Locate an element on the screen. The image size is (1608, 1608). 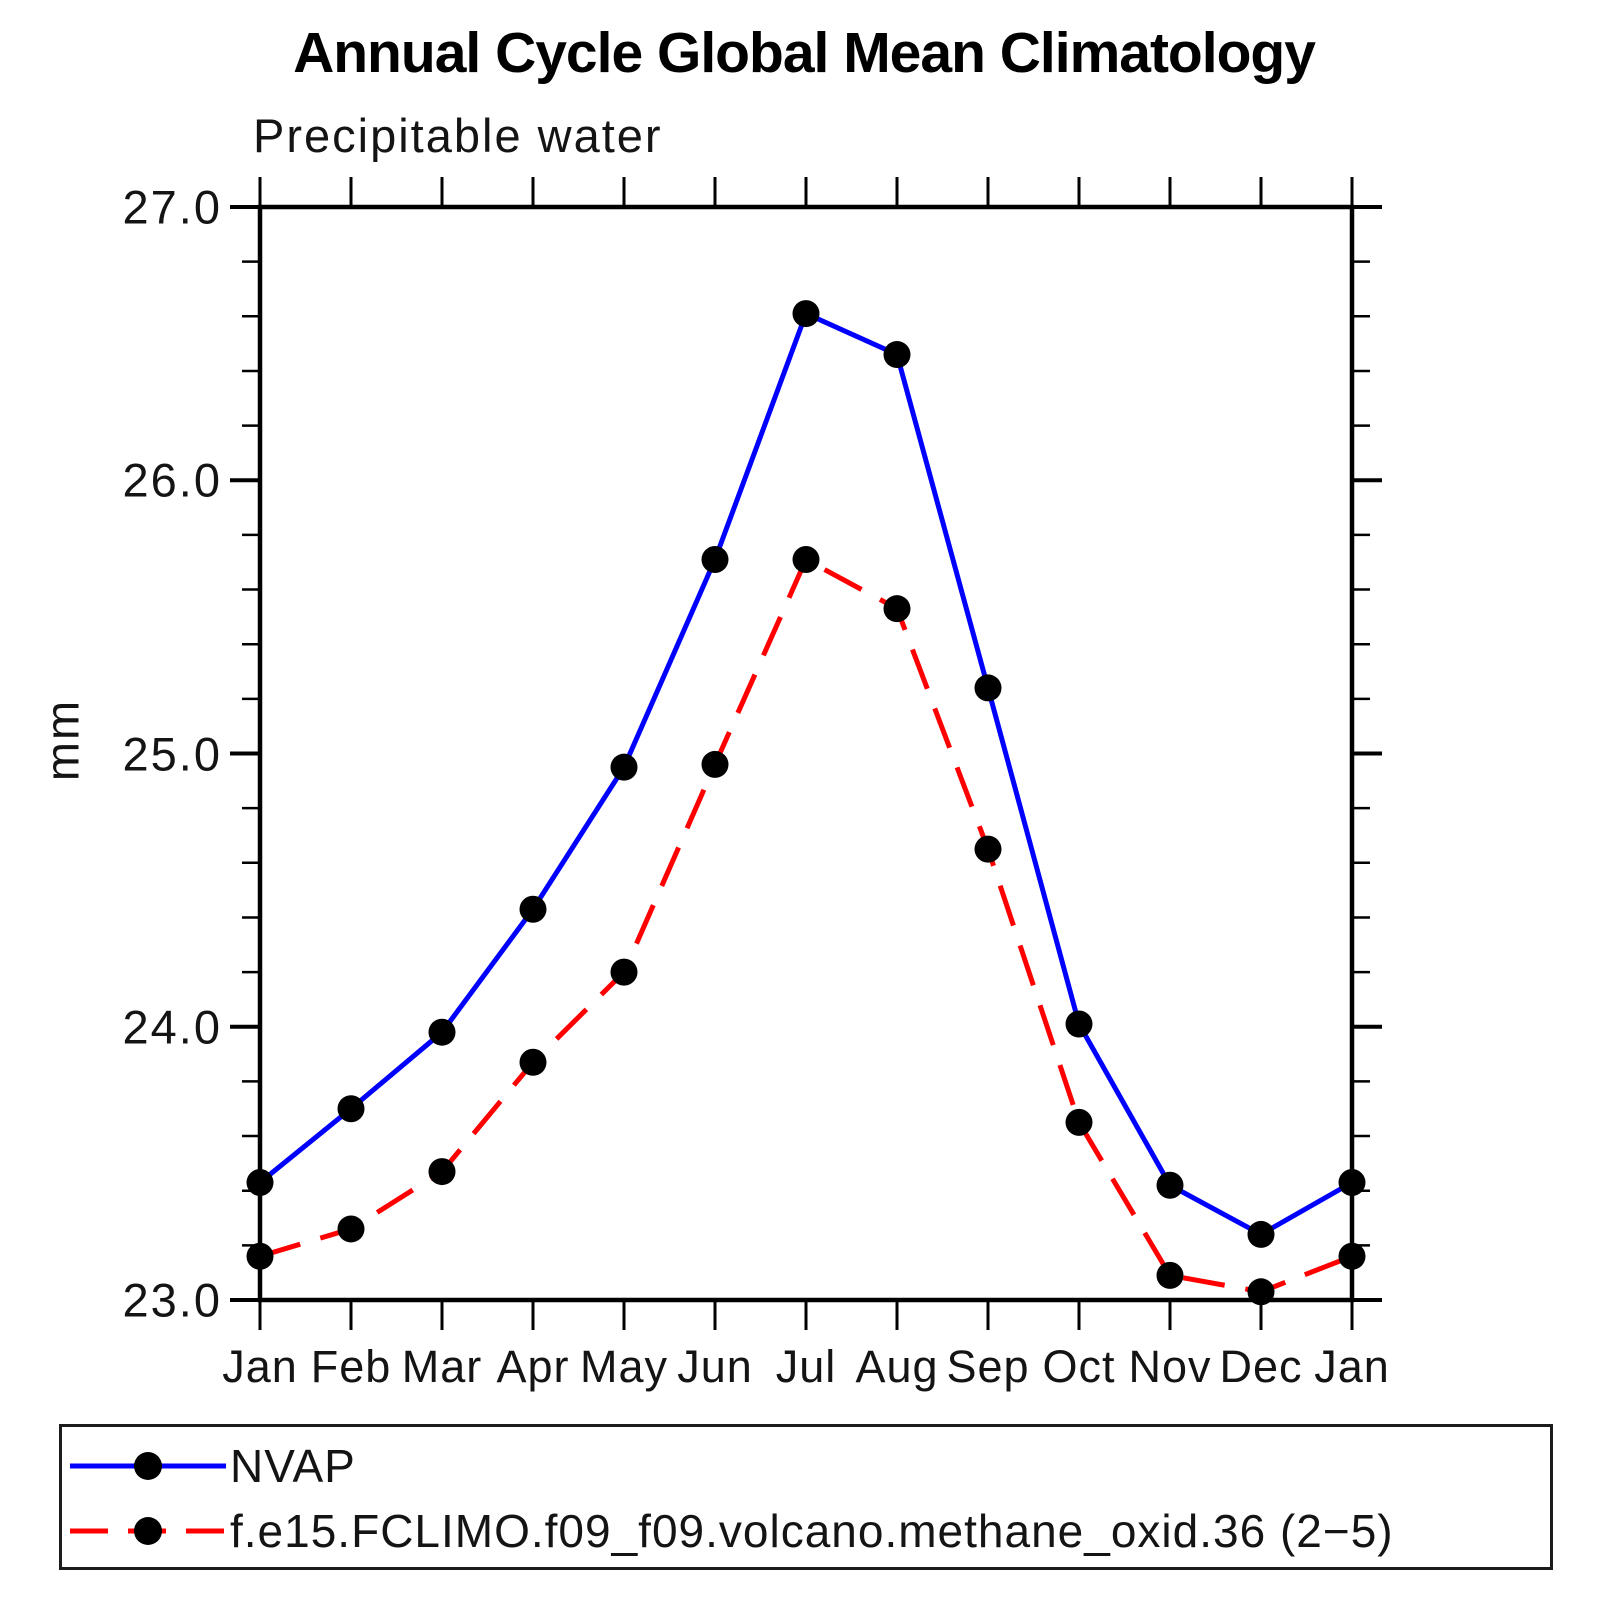
x-axis-tick-labels: Jan Feb Mar Apr May Jun Jul Aug Sep Oct Nov Dec Jan is located at coordinates (804, 1371).